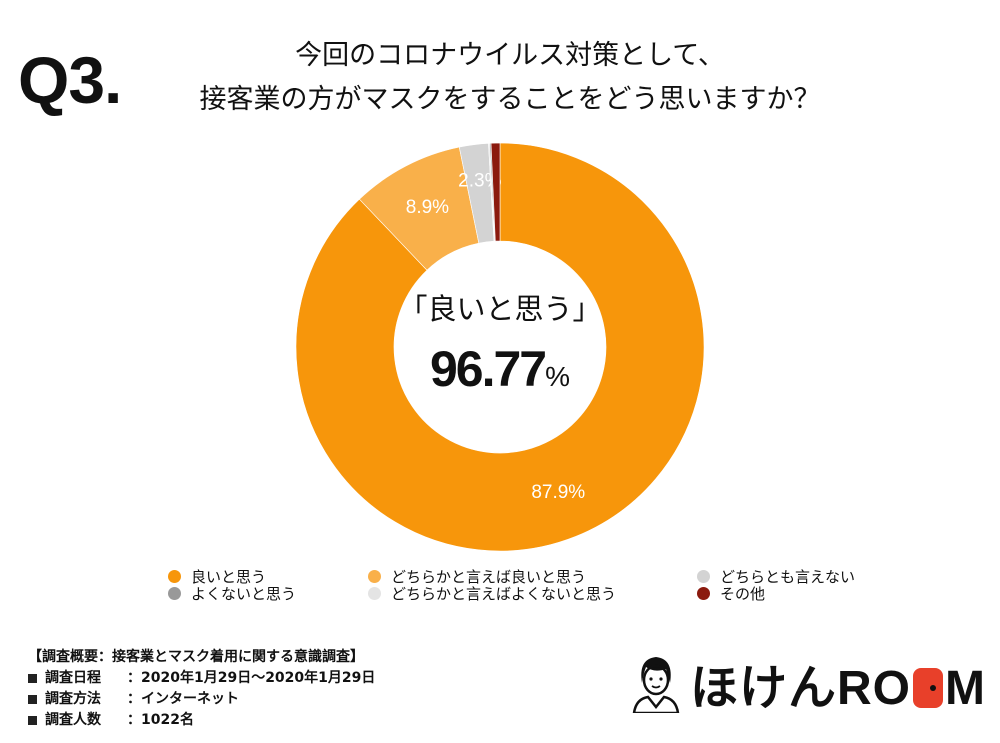 This screenshot has height=743, width=1000. I want to click on person-avatar-icon, so click(656, 685).